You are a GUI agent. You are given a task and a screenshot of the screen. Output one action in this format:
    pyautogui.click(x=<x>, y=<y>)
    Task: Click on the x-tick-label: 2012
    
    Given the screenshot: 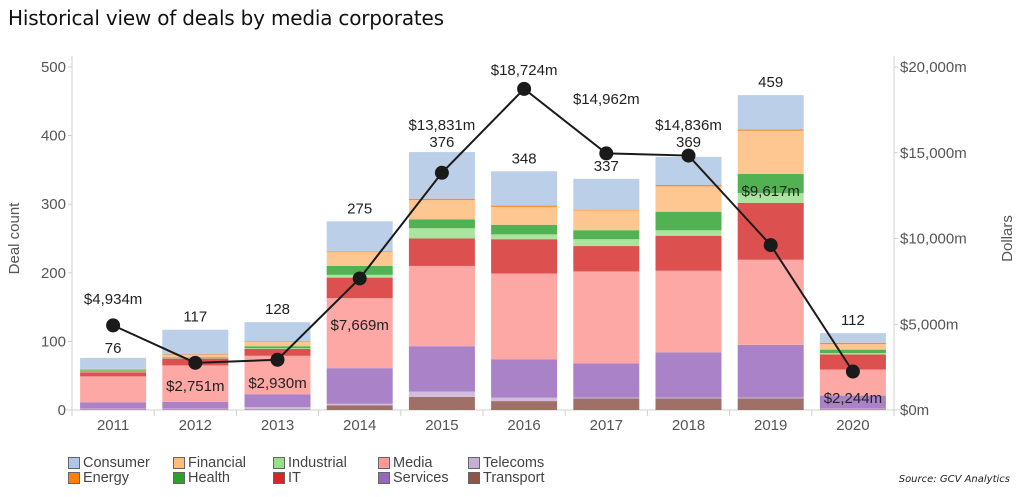 What is the action you would take?
    pyautogui.click(x=195, y=425)
    